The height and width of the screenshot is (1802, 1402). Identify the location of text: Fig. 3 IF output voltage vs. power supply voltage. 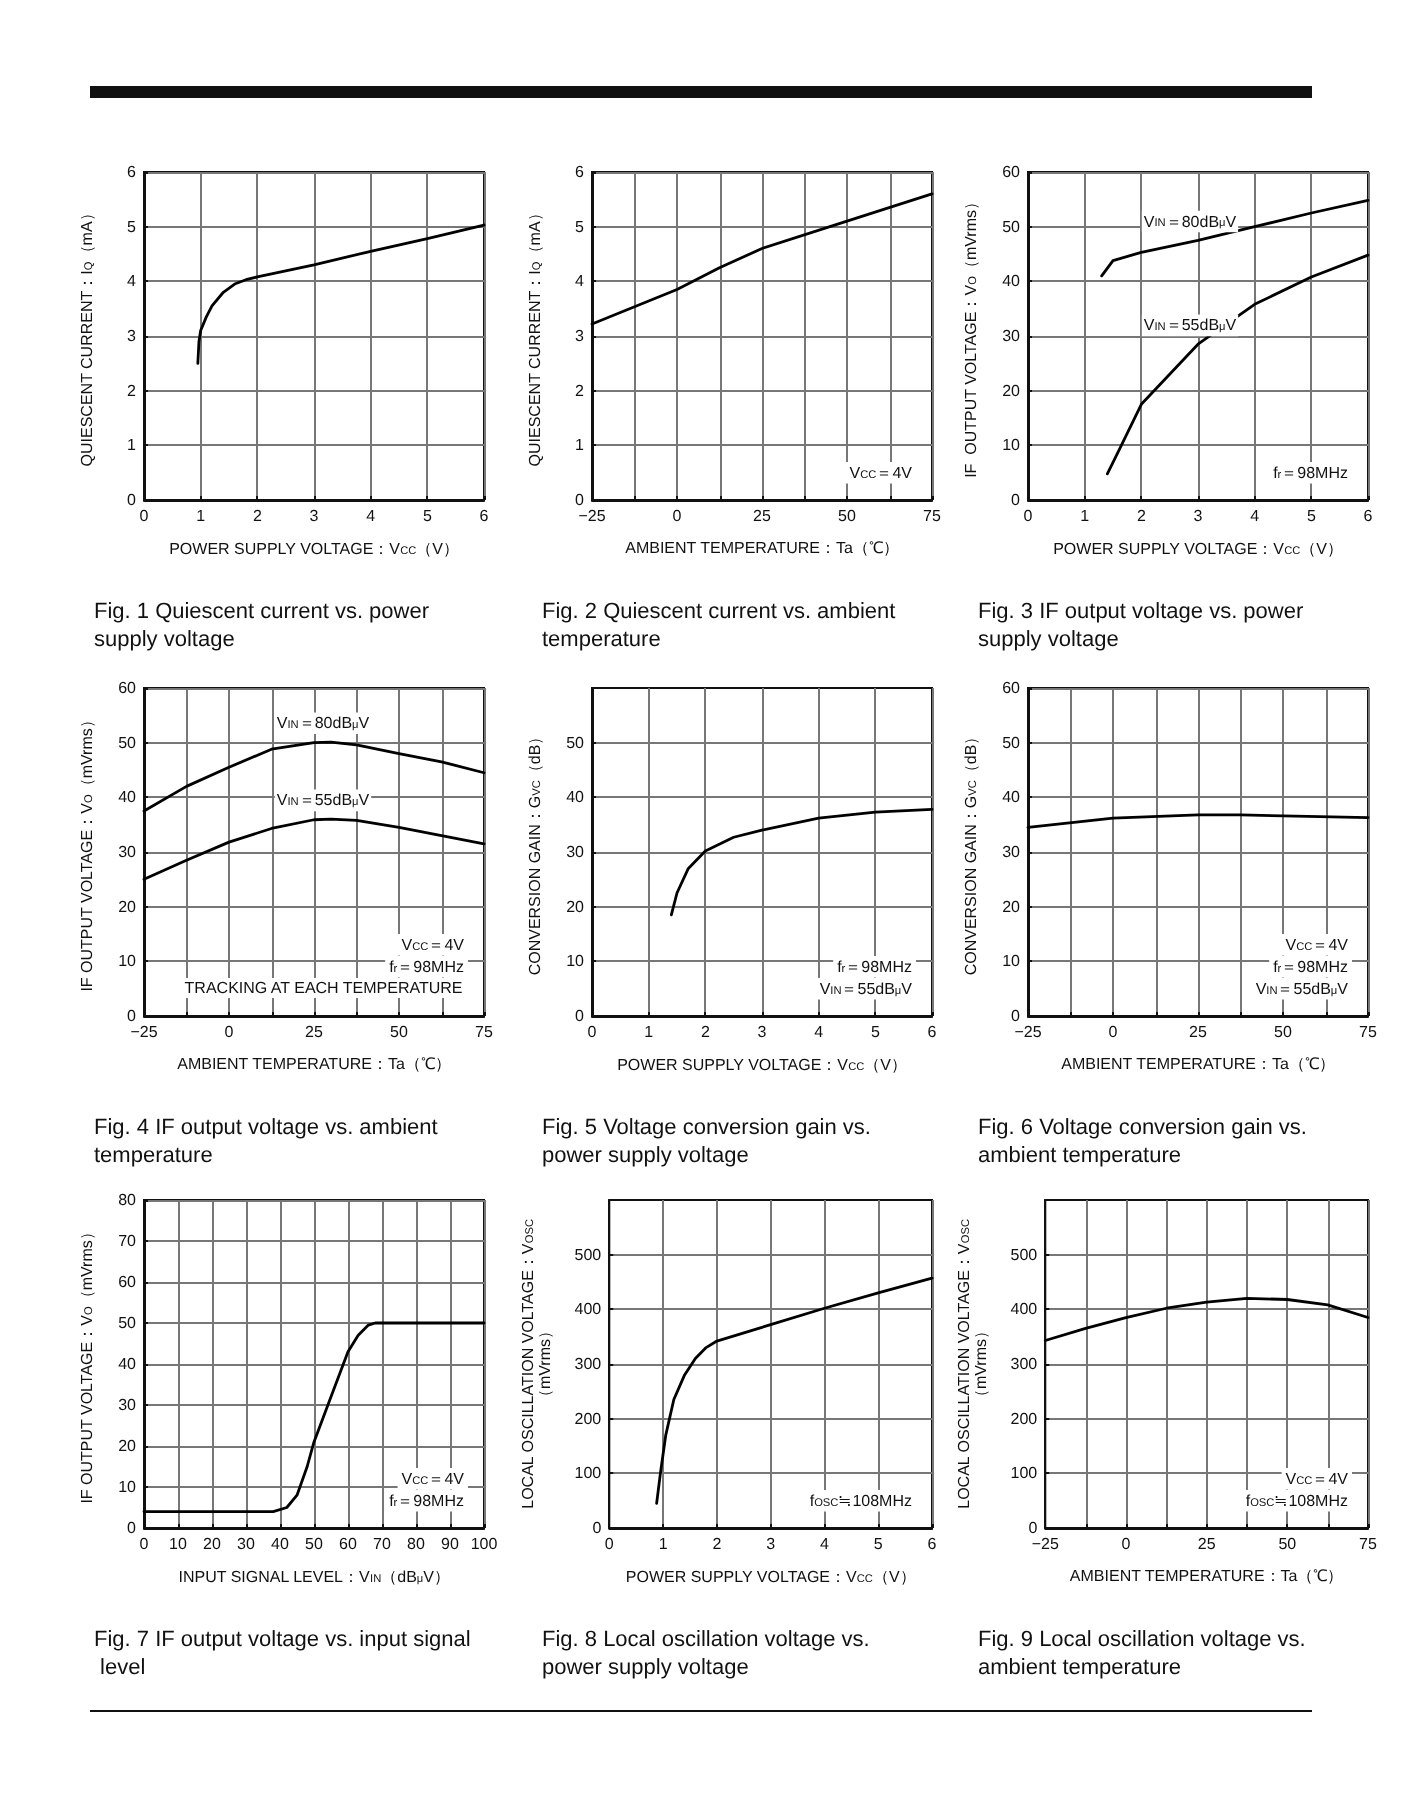
(1144, 626).